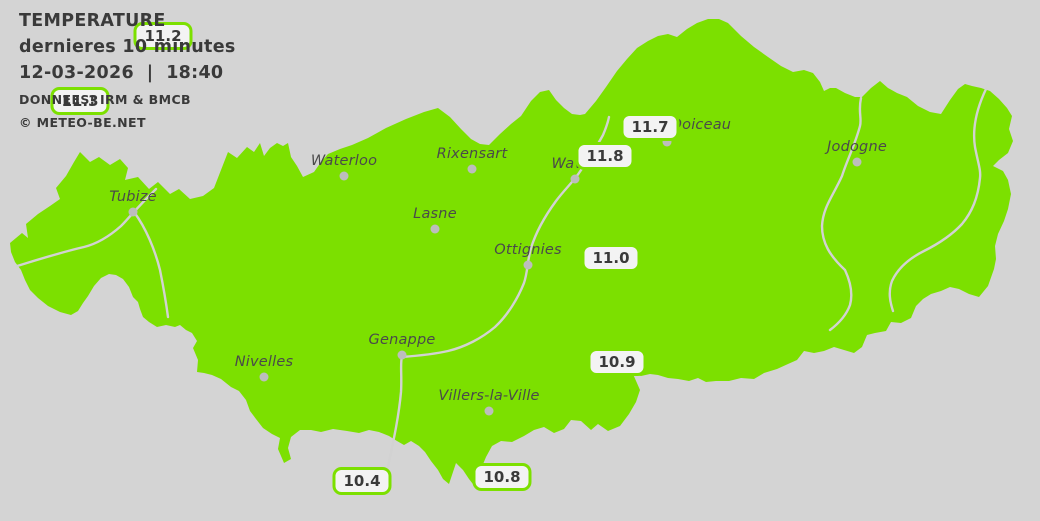 Image resolution: width=1040 pixels, height=521 pixels. Describe the element at coordinates (938, 200) in the screenshot. I see `river-east` at that location.